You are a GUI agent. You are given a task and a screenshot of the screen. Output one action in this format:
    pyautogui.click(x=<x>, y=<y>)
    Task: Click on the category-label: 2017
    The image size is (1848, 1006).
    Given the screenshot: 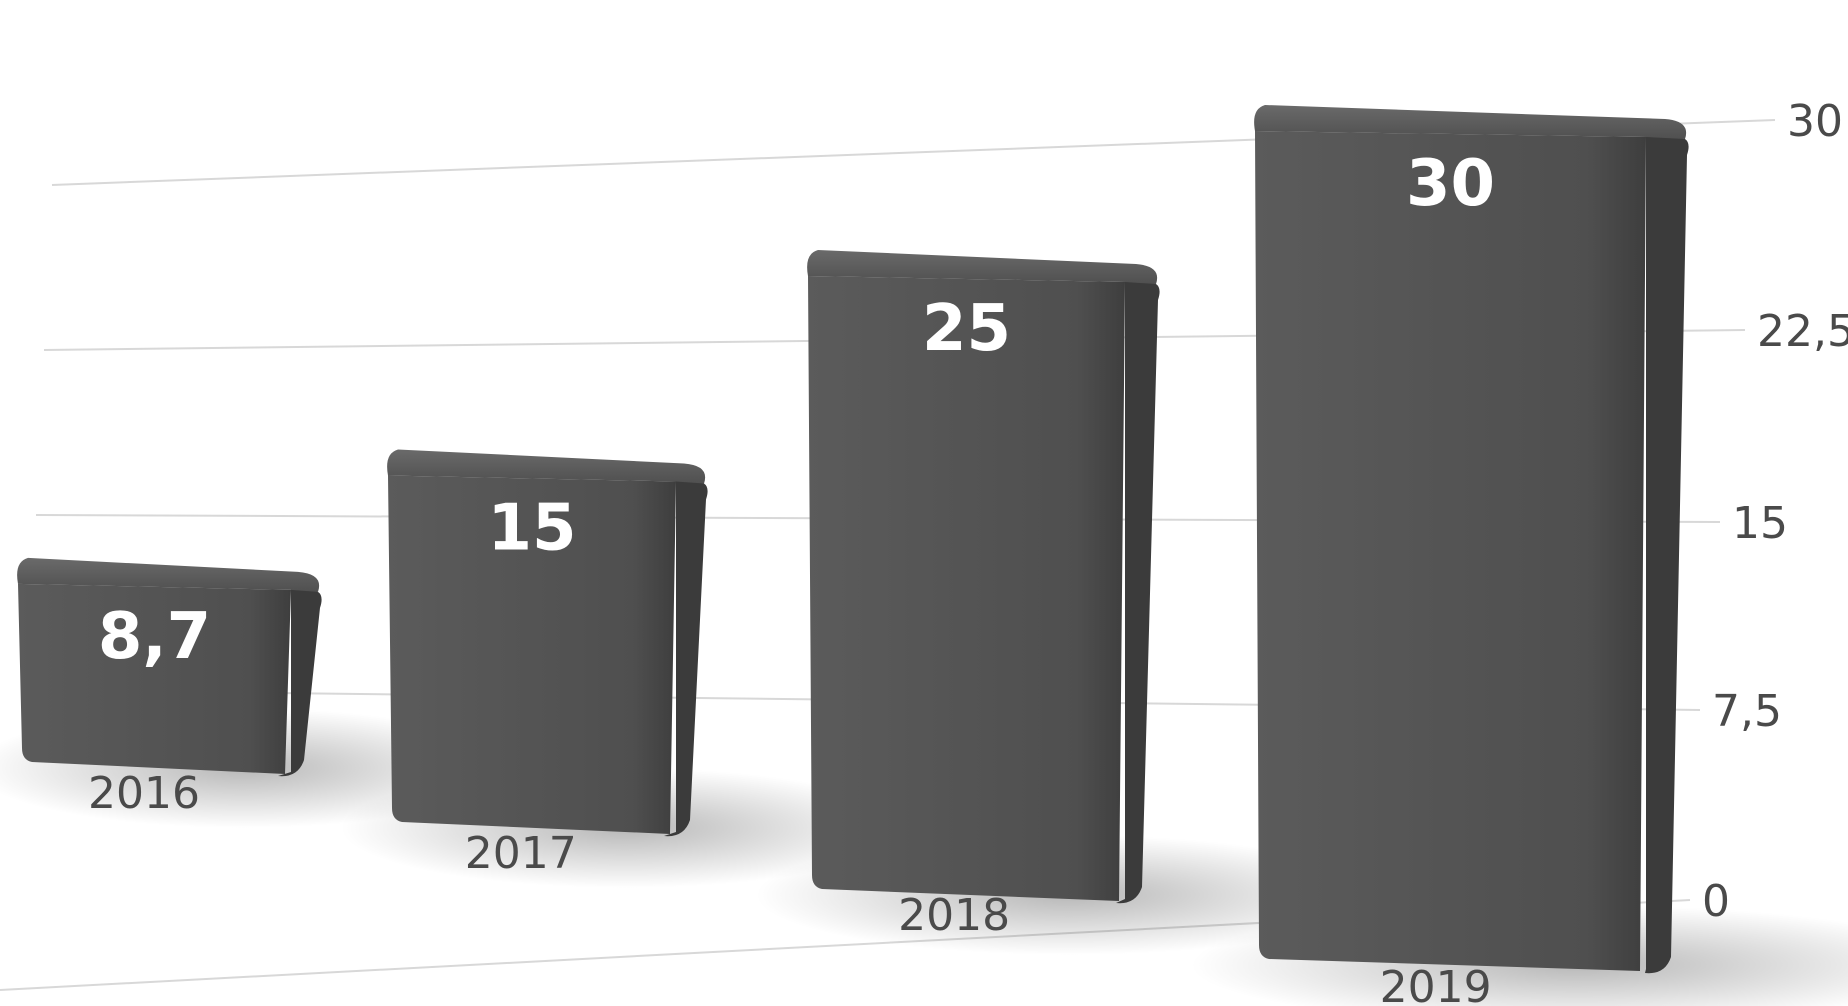 What is the action you would take?
    pyautogui.click(x=521, y=853)
    